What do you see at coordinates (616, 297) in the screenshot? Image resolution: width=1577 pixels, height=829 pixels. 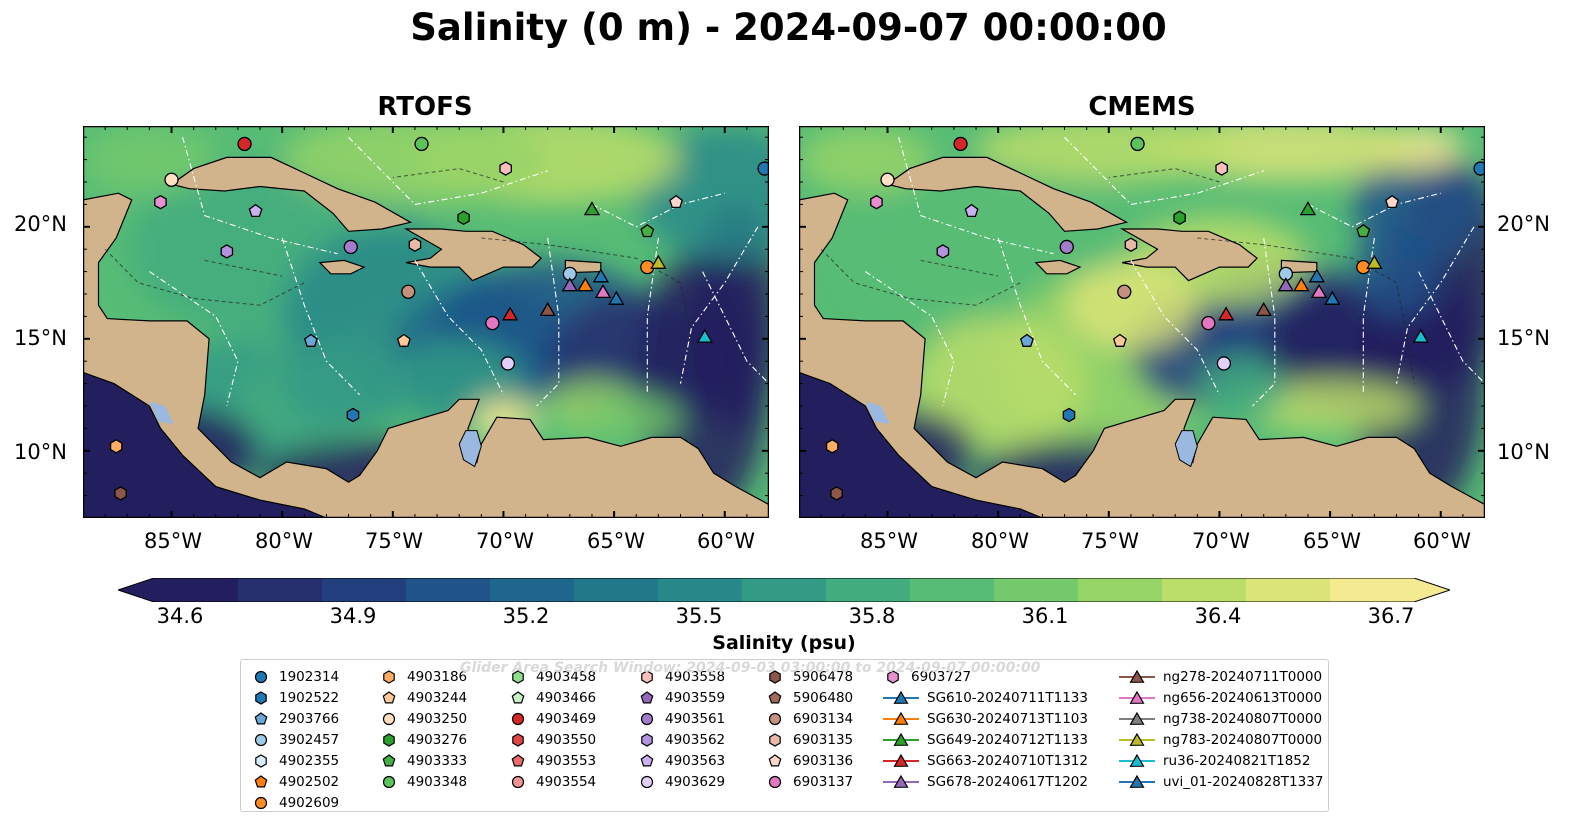 I see `marker-SG610-20240711T1133` at bounding box center [616, 297].